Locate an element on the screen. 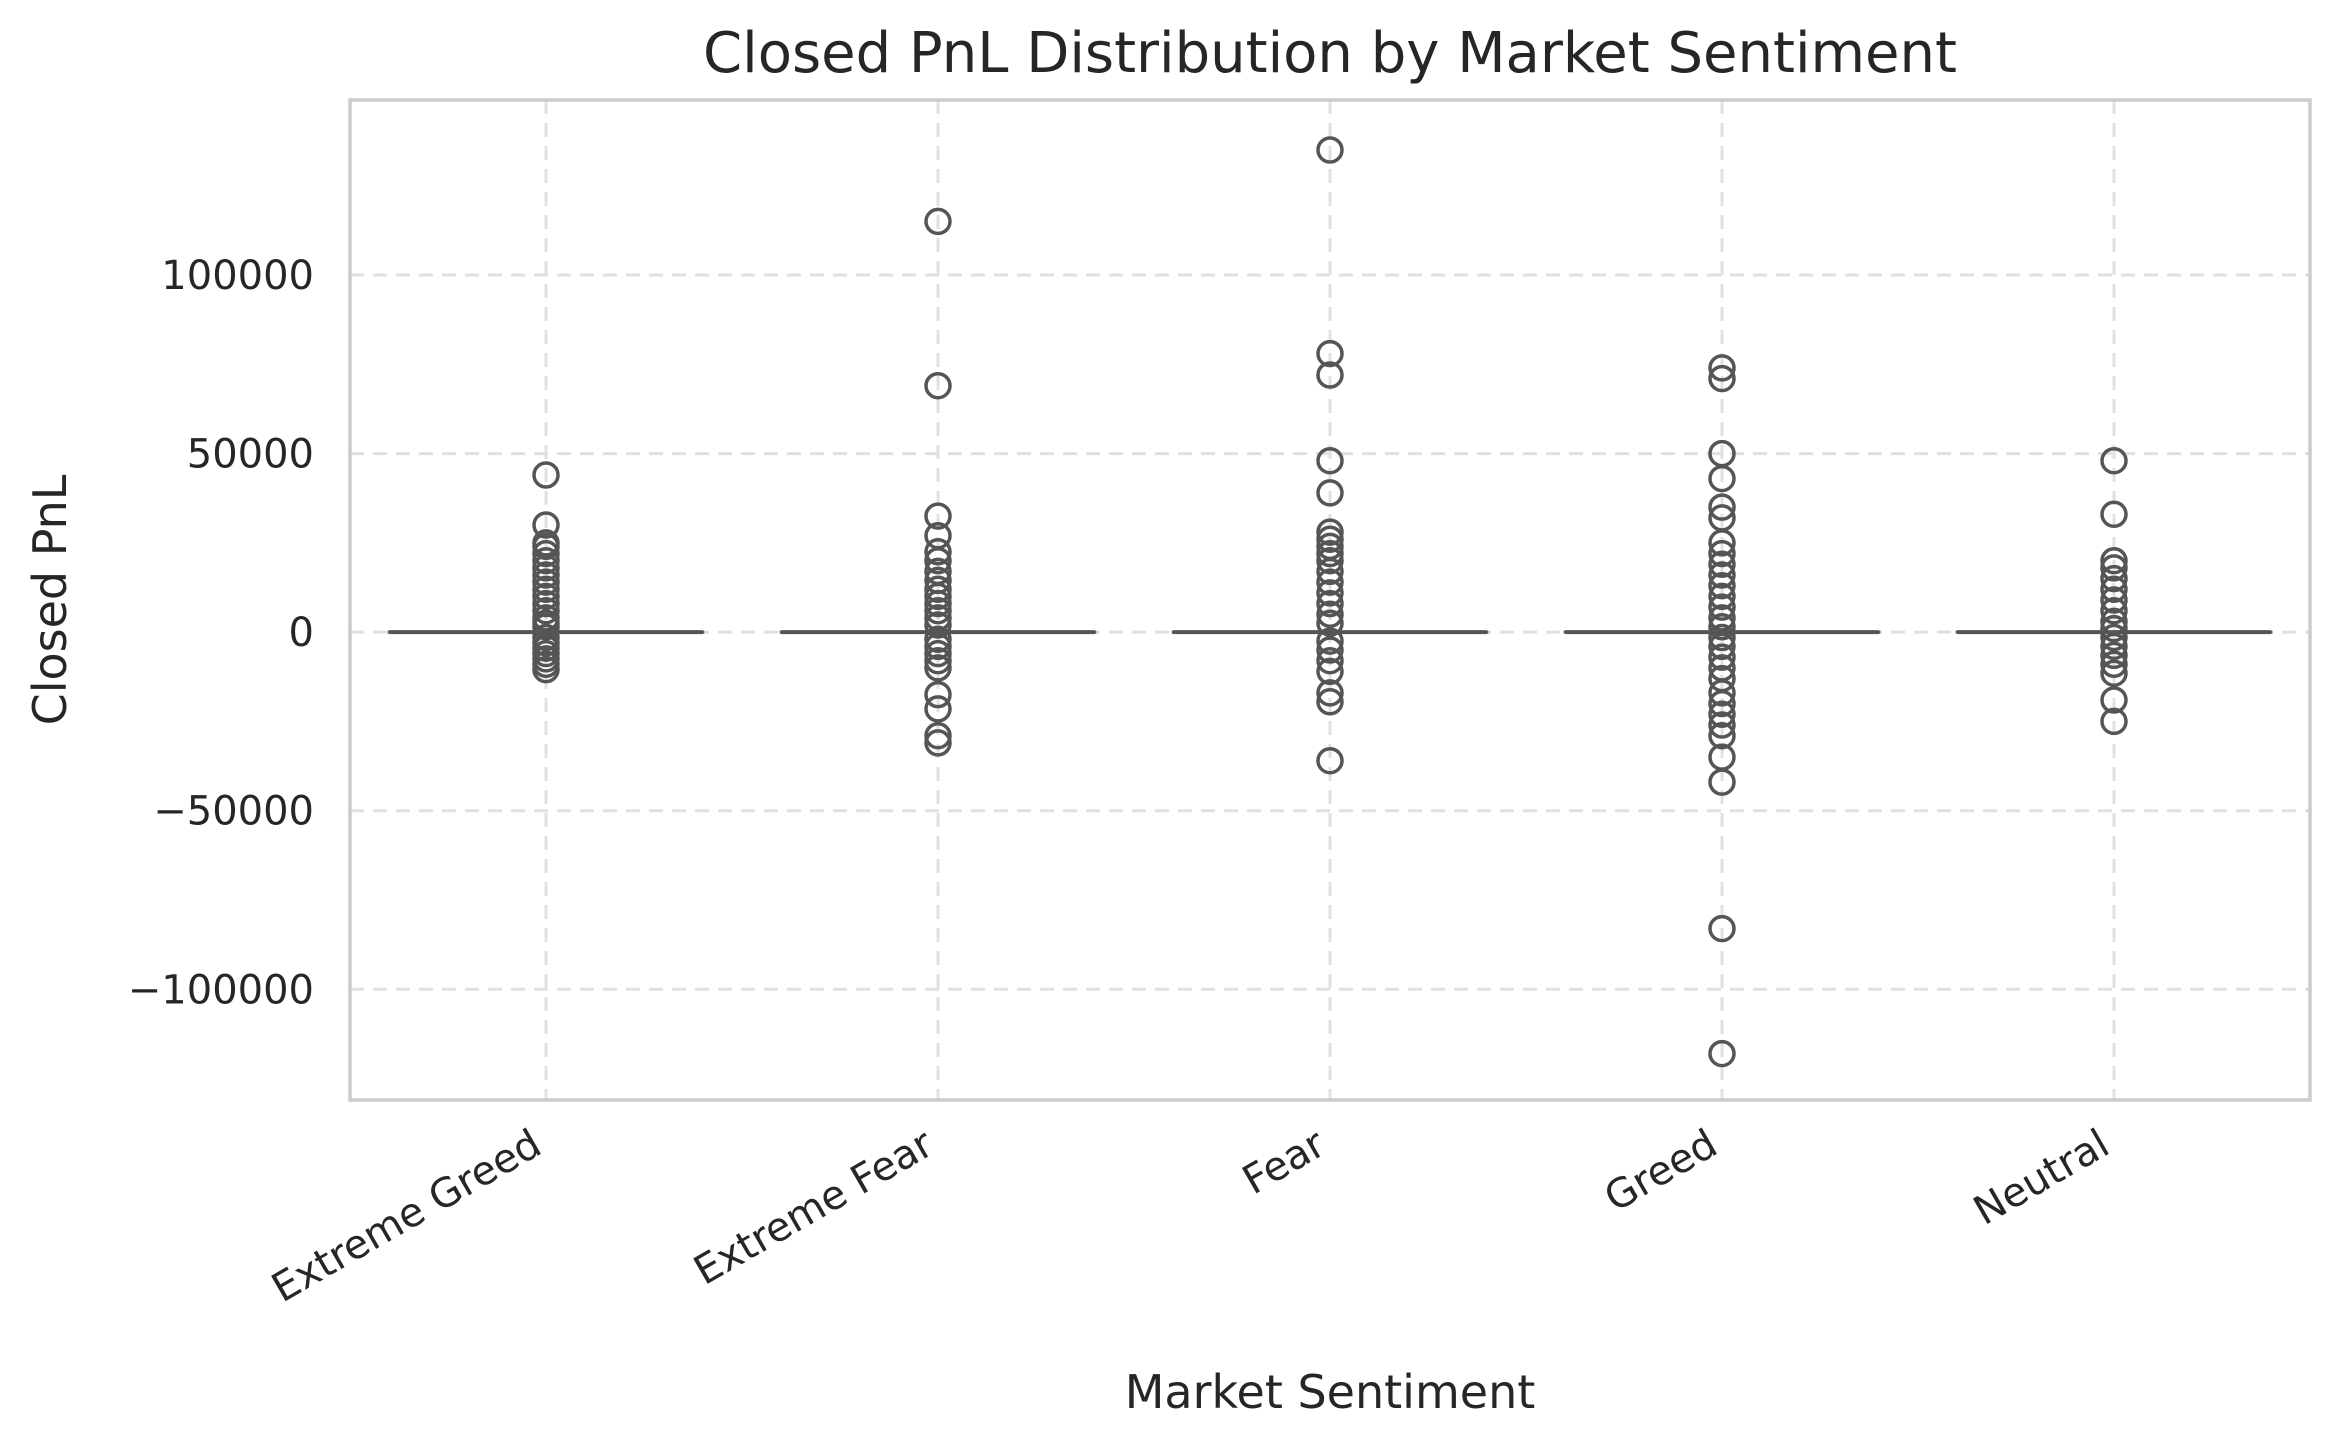 This screenshot has width=2347, height=1445. x-tick-label: Greed is located at coordinates (1661, 1171).